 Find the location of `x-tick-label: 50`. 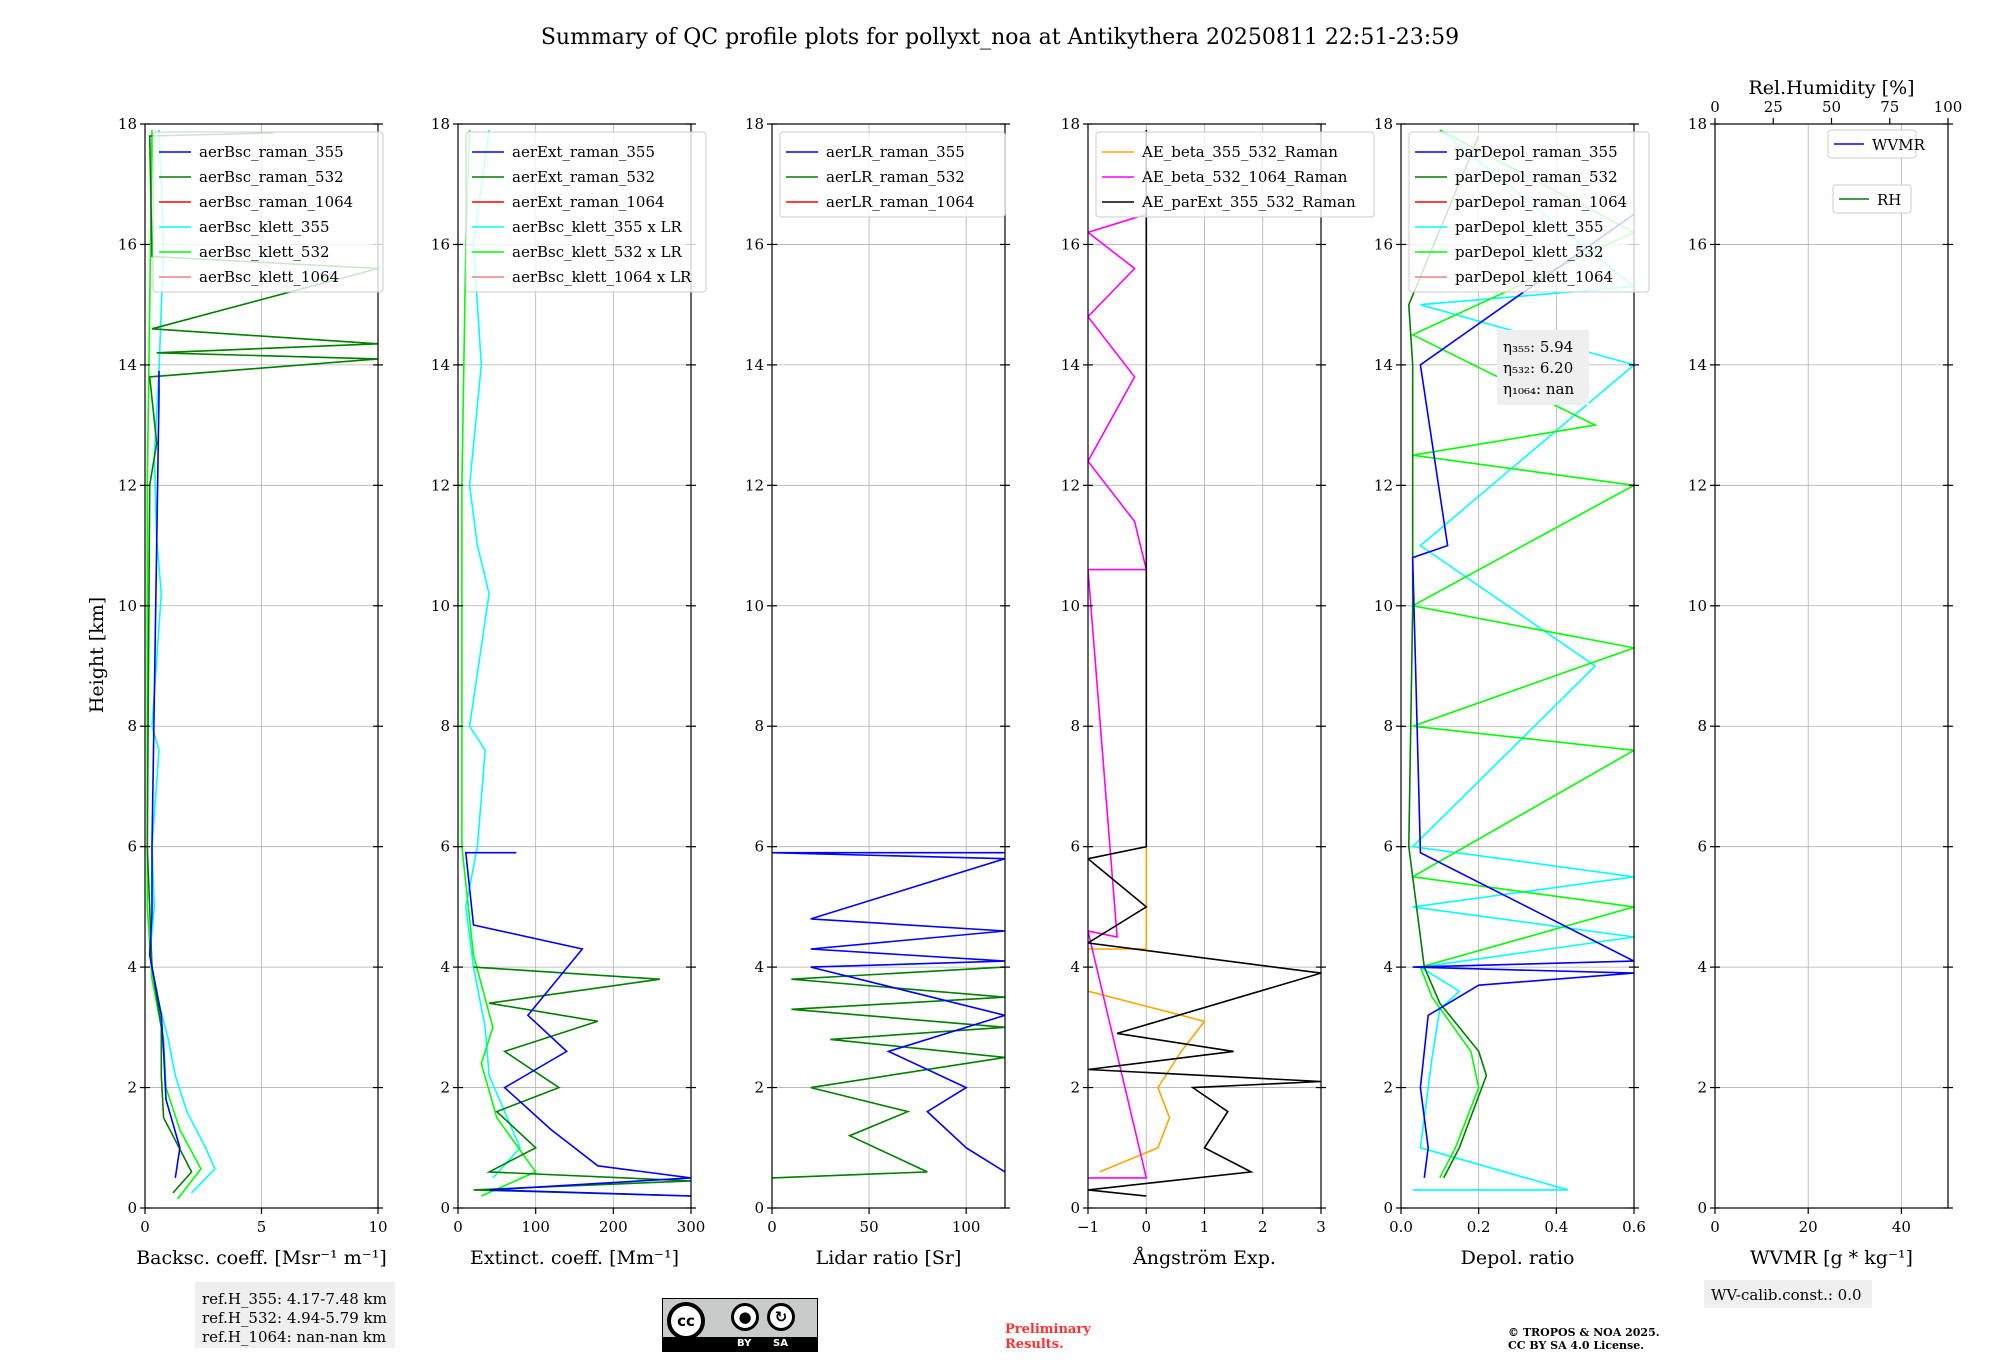

x-tick-label: 50 is located at coordinates (869, 1227).